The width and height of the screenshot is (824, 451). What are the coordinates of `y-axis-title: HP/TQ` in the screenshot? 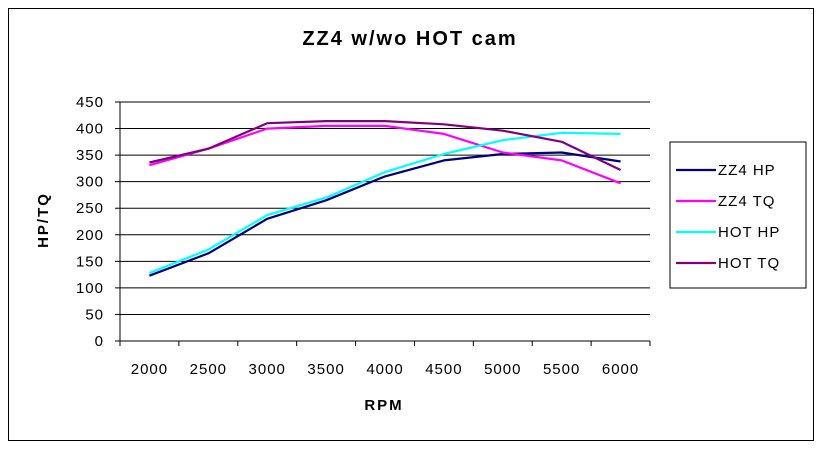 It's located at (43, 220).